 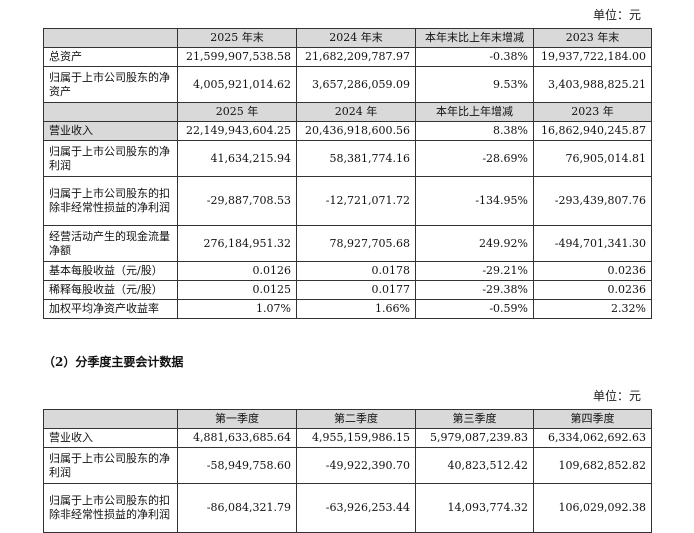 What do you see at coordinates (474, 84) in the screenshot?
I see `value-cell: 9.53%` at bounding box center [474, 84].